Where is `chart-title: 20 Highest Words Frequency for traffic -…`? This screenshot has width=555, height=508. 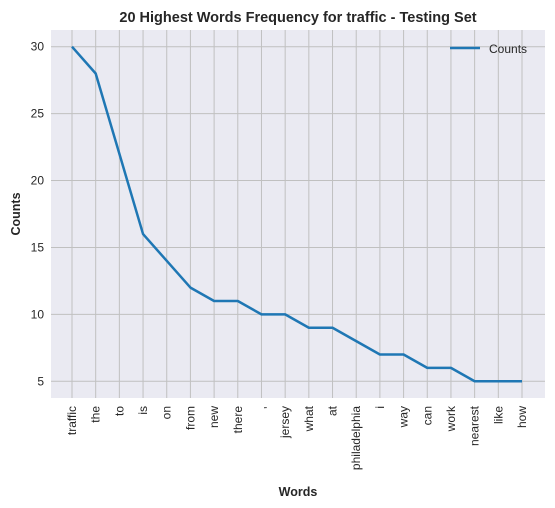 chart-title: 20 Highest Words Frequency for traffic -… is located at coordinates (297, 18).